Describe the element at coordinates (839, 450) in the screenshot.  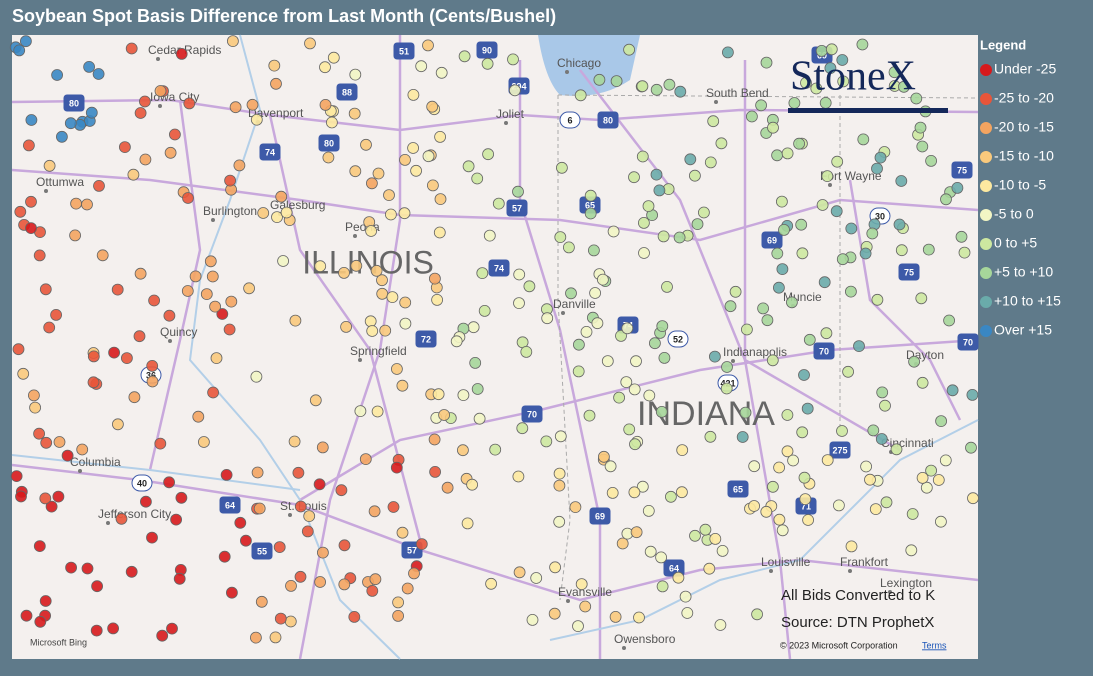
I see `highway-number: 275` at that location.